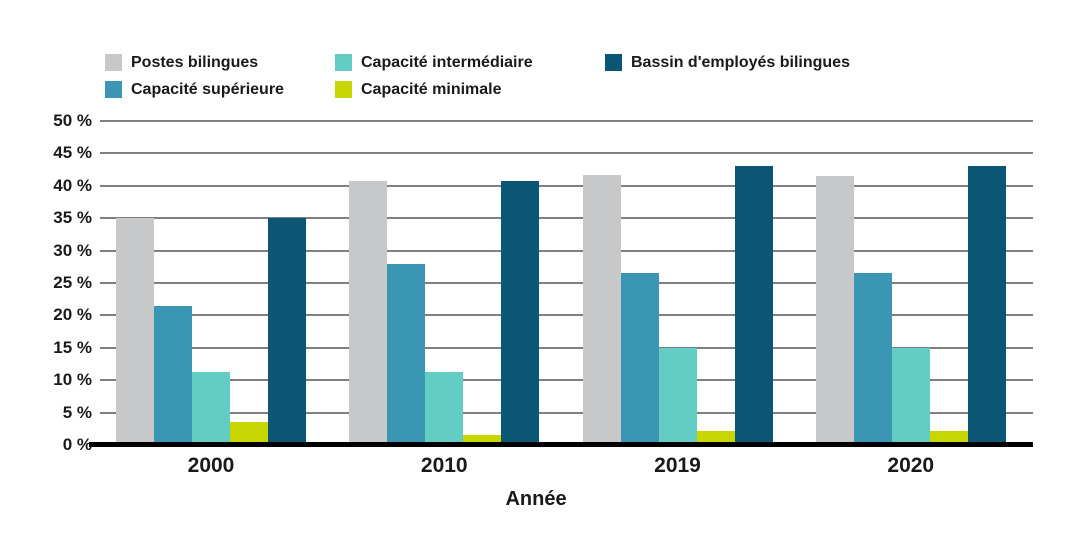  What do you see at coordinates (444, 465) in the screenshot?
I see `x-tick-label-2010: 2010` at bounding box center [444, 465].